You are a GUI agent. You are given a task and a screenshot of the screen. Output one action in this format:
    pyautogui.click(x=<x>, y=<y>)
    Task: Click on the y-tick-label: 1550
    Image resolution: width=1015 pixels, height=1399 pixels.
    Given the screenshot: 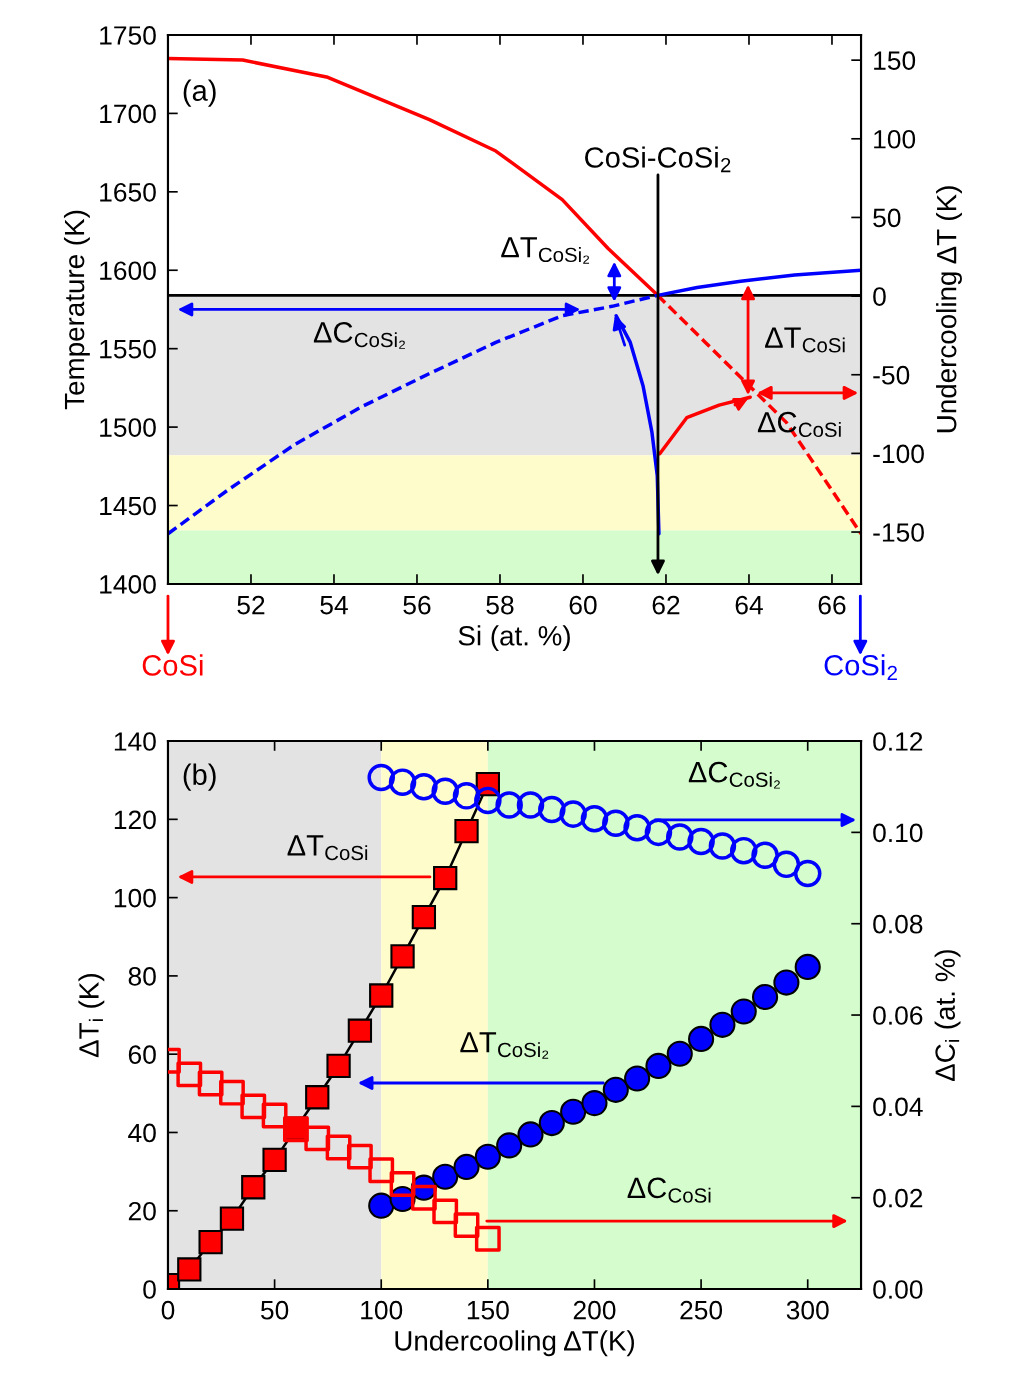 What is the action you would take?
    pyautogui.click(x=128, y=349)
    